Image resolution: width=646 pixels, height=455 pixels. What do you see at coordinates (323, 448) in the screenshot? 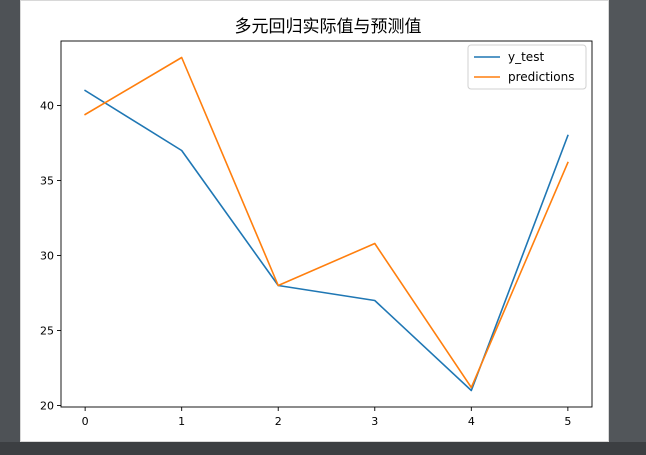
I see `viewer-bottom-bar` at bounding box center [323, 448].